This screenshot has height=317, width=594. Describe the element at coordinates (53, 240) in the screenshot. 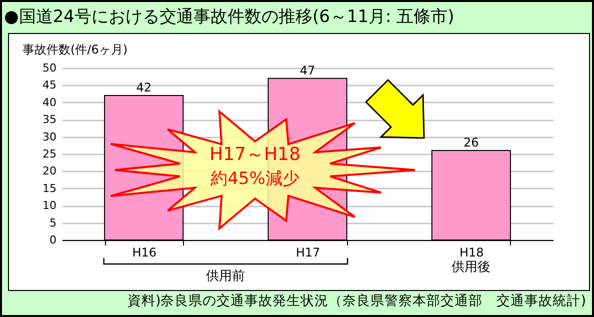

I see `y-tick-label: 0` at that location.